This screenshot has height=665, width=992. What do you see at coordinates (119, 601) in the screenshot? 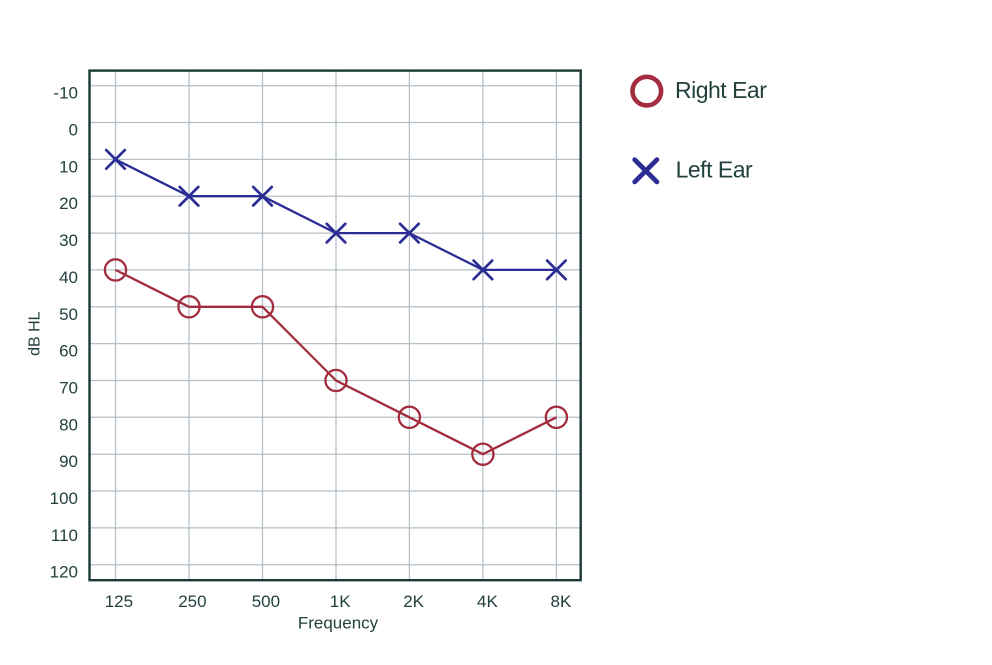
I see `svg-text: 125` at bounding box center [119, 601].